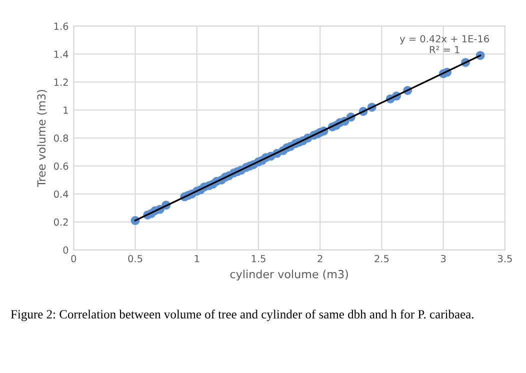 The image size is (526, 373). What do you see at coordinates (61, 222) in the screenshot?
I see `y-tick-label: 0.2` at bounding box center [61, 222].